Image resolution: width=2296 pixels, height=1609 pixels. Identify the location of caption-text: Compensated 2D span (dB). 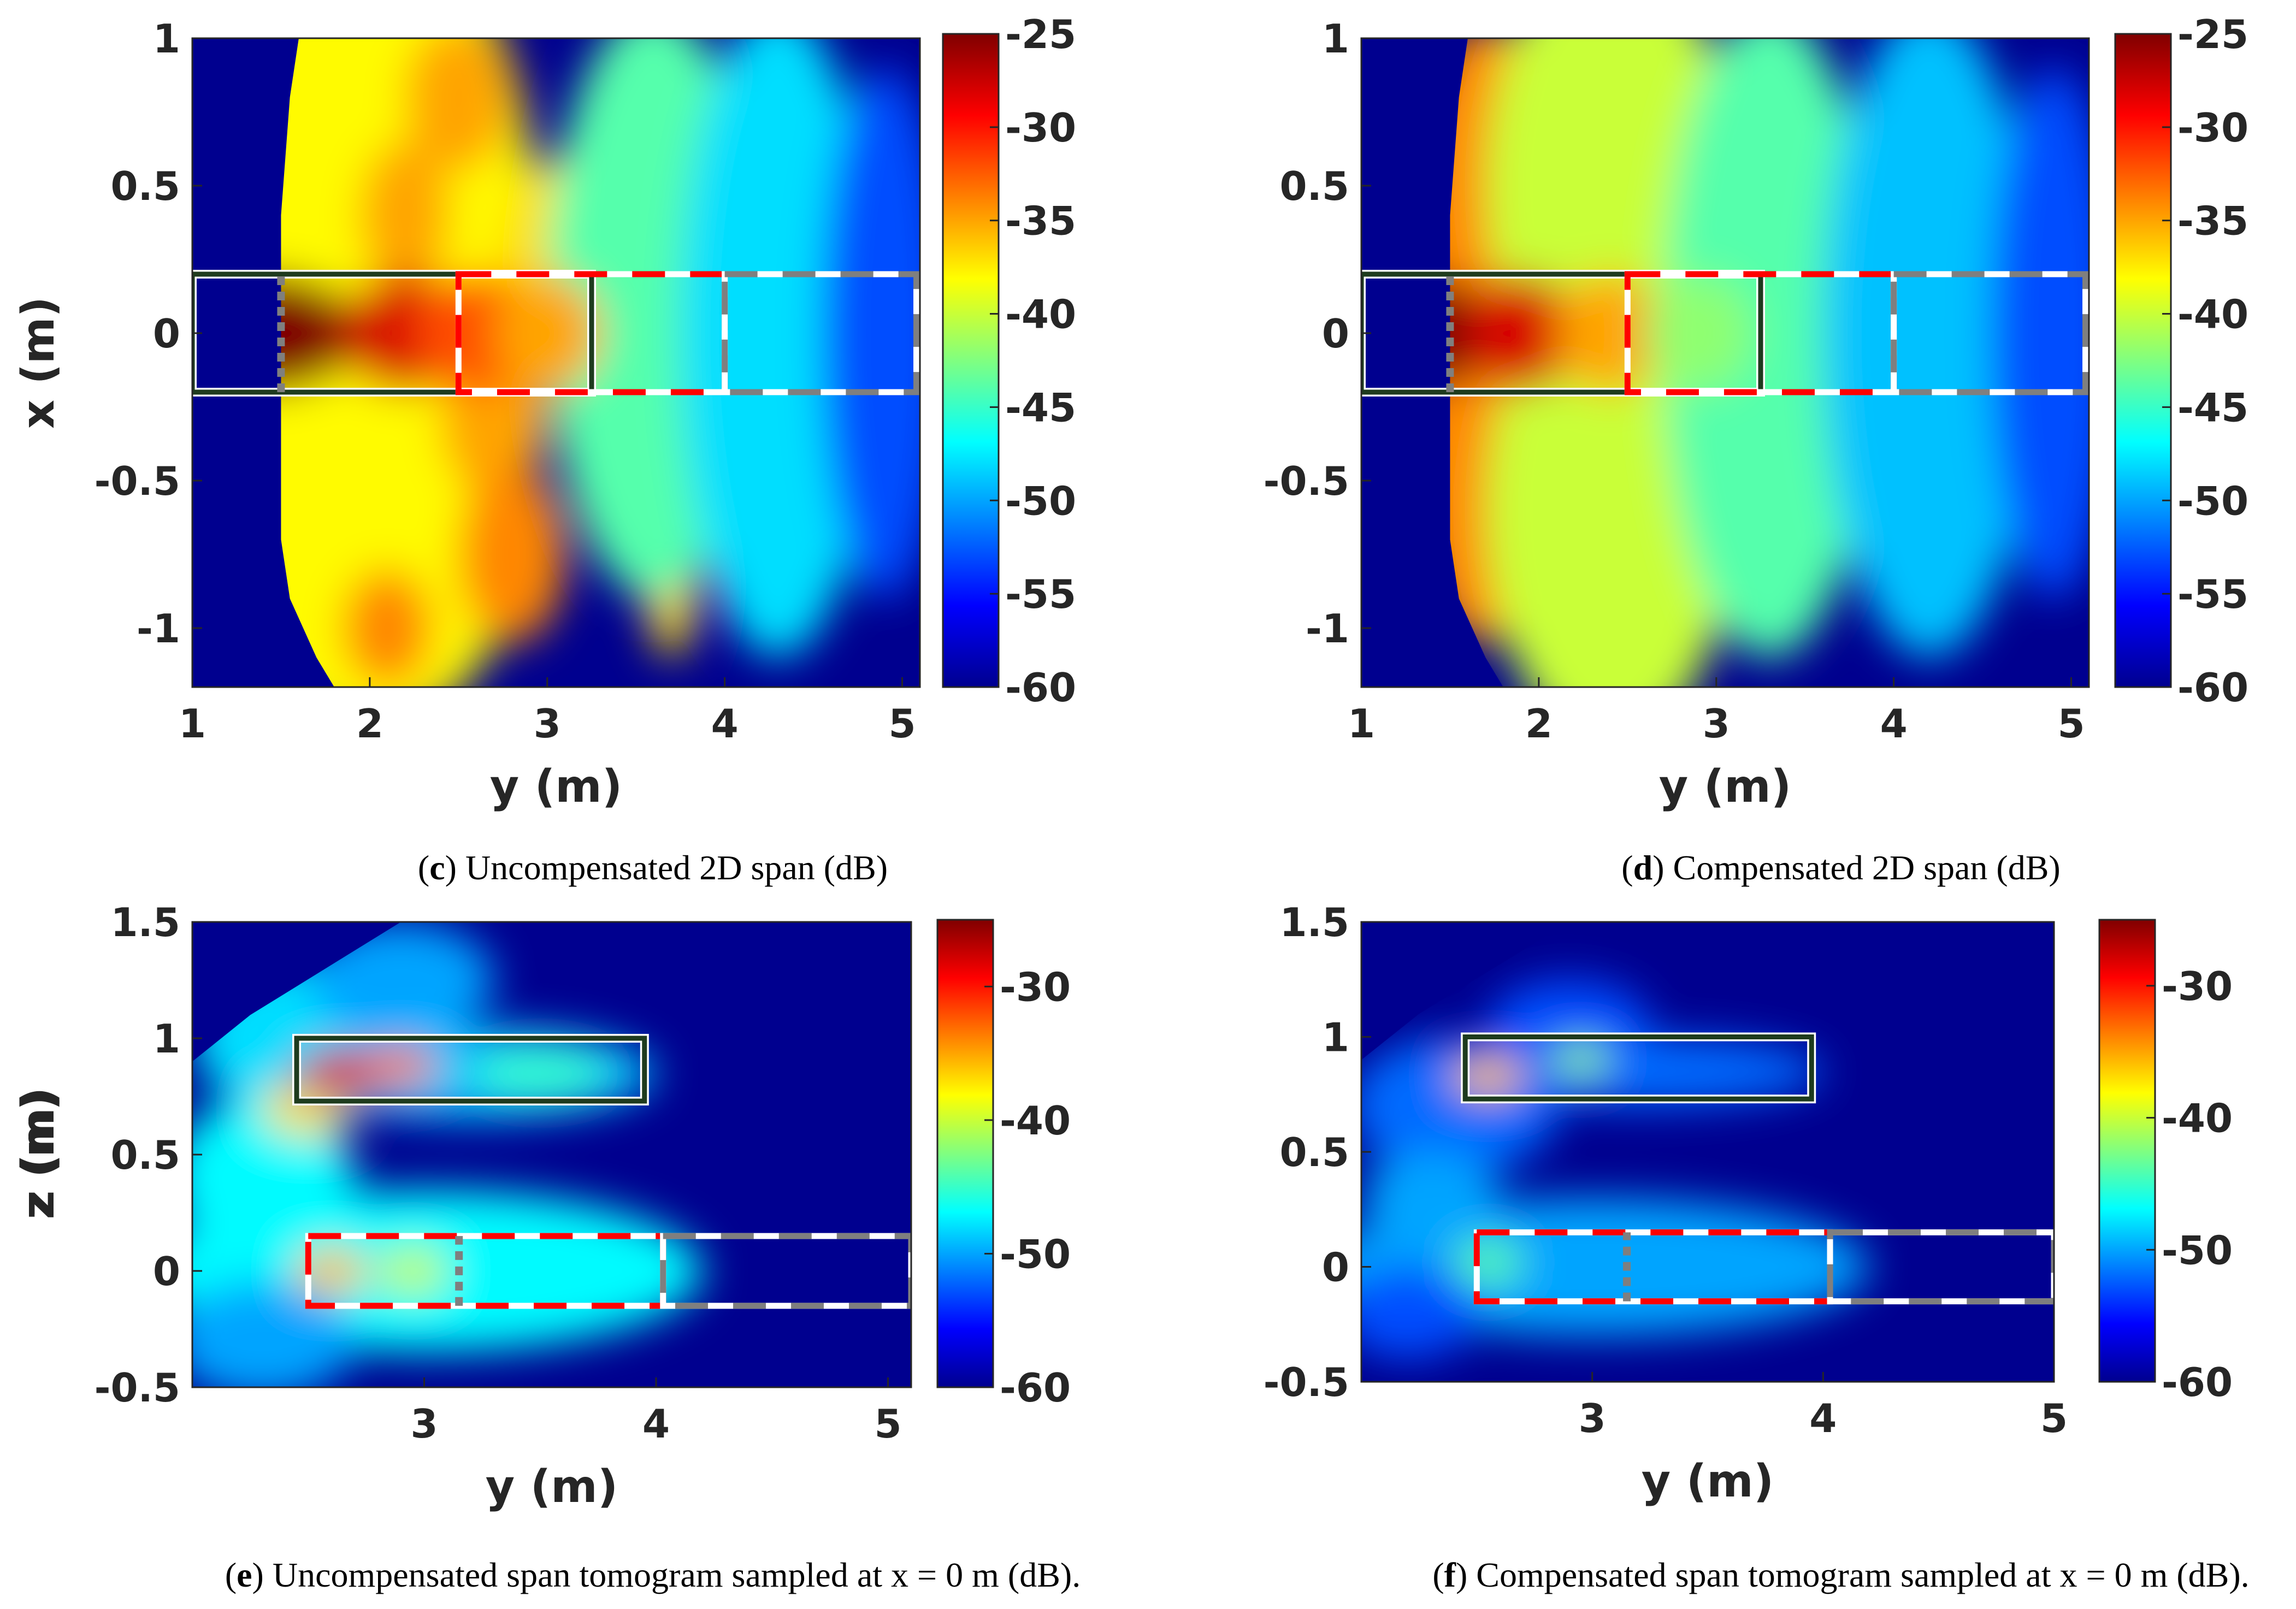
(1863, 867).